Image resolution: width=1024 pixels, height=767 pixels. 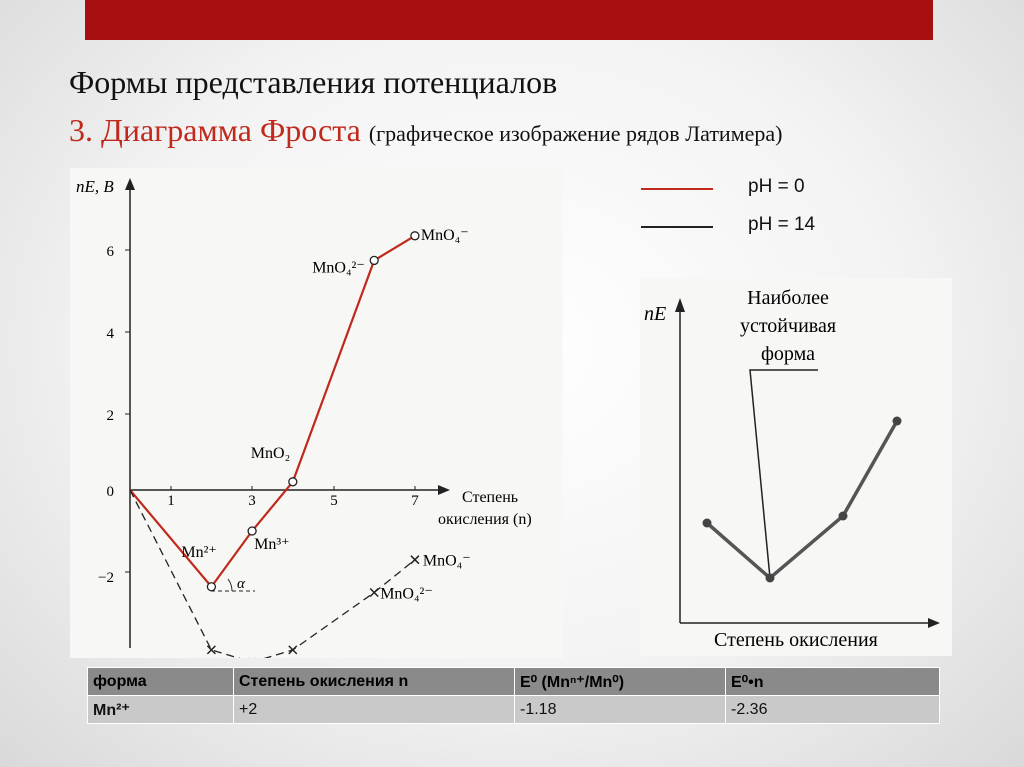 I want to click on table-row: Mn²⁺ +2 -1.18 -2.36, so click(x=513, y=709).